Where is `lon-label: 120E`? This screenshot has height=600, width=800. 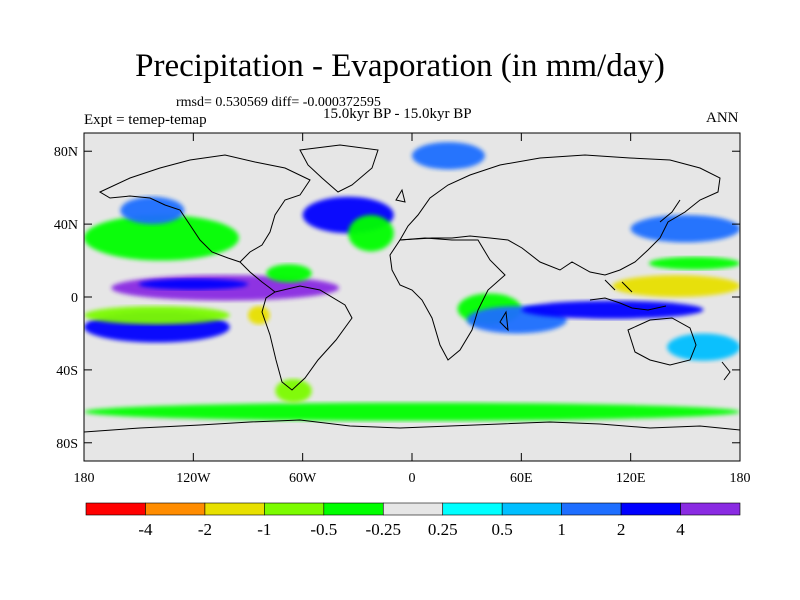 lon-label: 120E is located at coordinates (631, 478).